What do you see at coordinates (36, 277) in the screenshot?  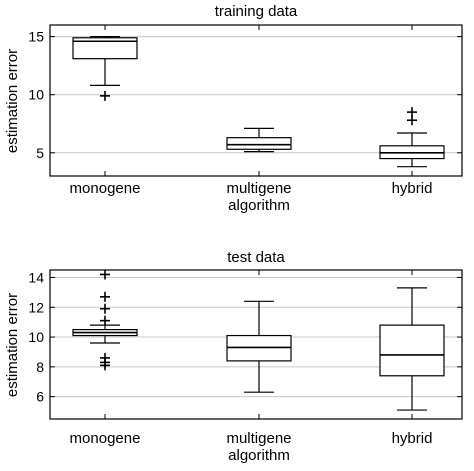 I see `y-tick-label: 14` at bounding box center [36, 277].